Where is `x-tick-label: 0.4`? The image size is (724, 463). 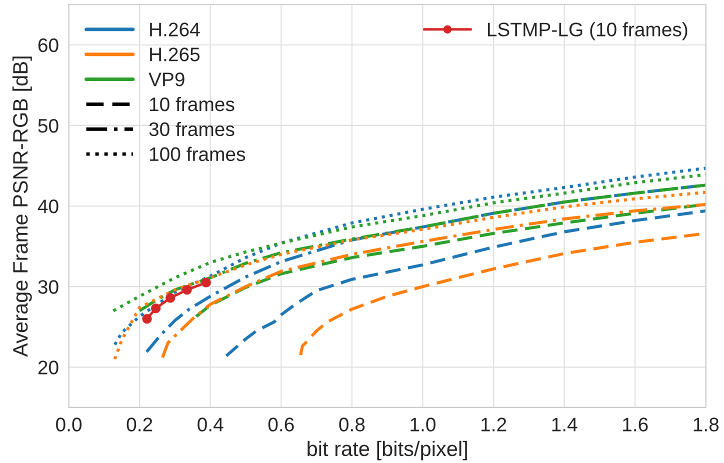 x-tick-label: 0.4 is located at coordinates (211, 425).